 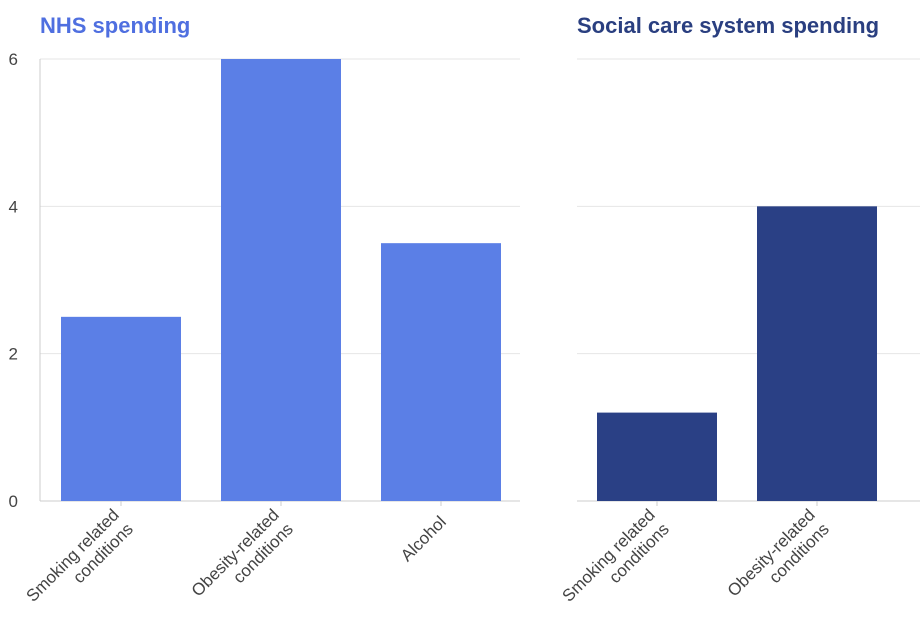 What do you see at coordinates (115, 25) in the screenshot?
I see `chart-title: NHS spending` at bounding box center [115, 25].